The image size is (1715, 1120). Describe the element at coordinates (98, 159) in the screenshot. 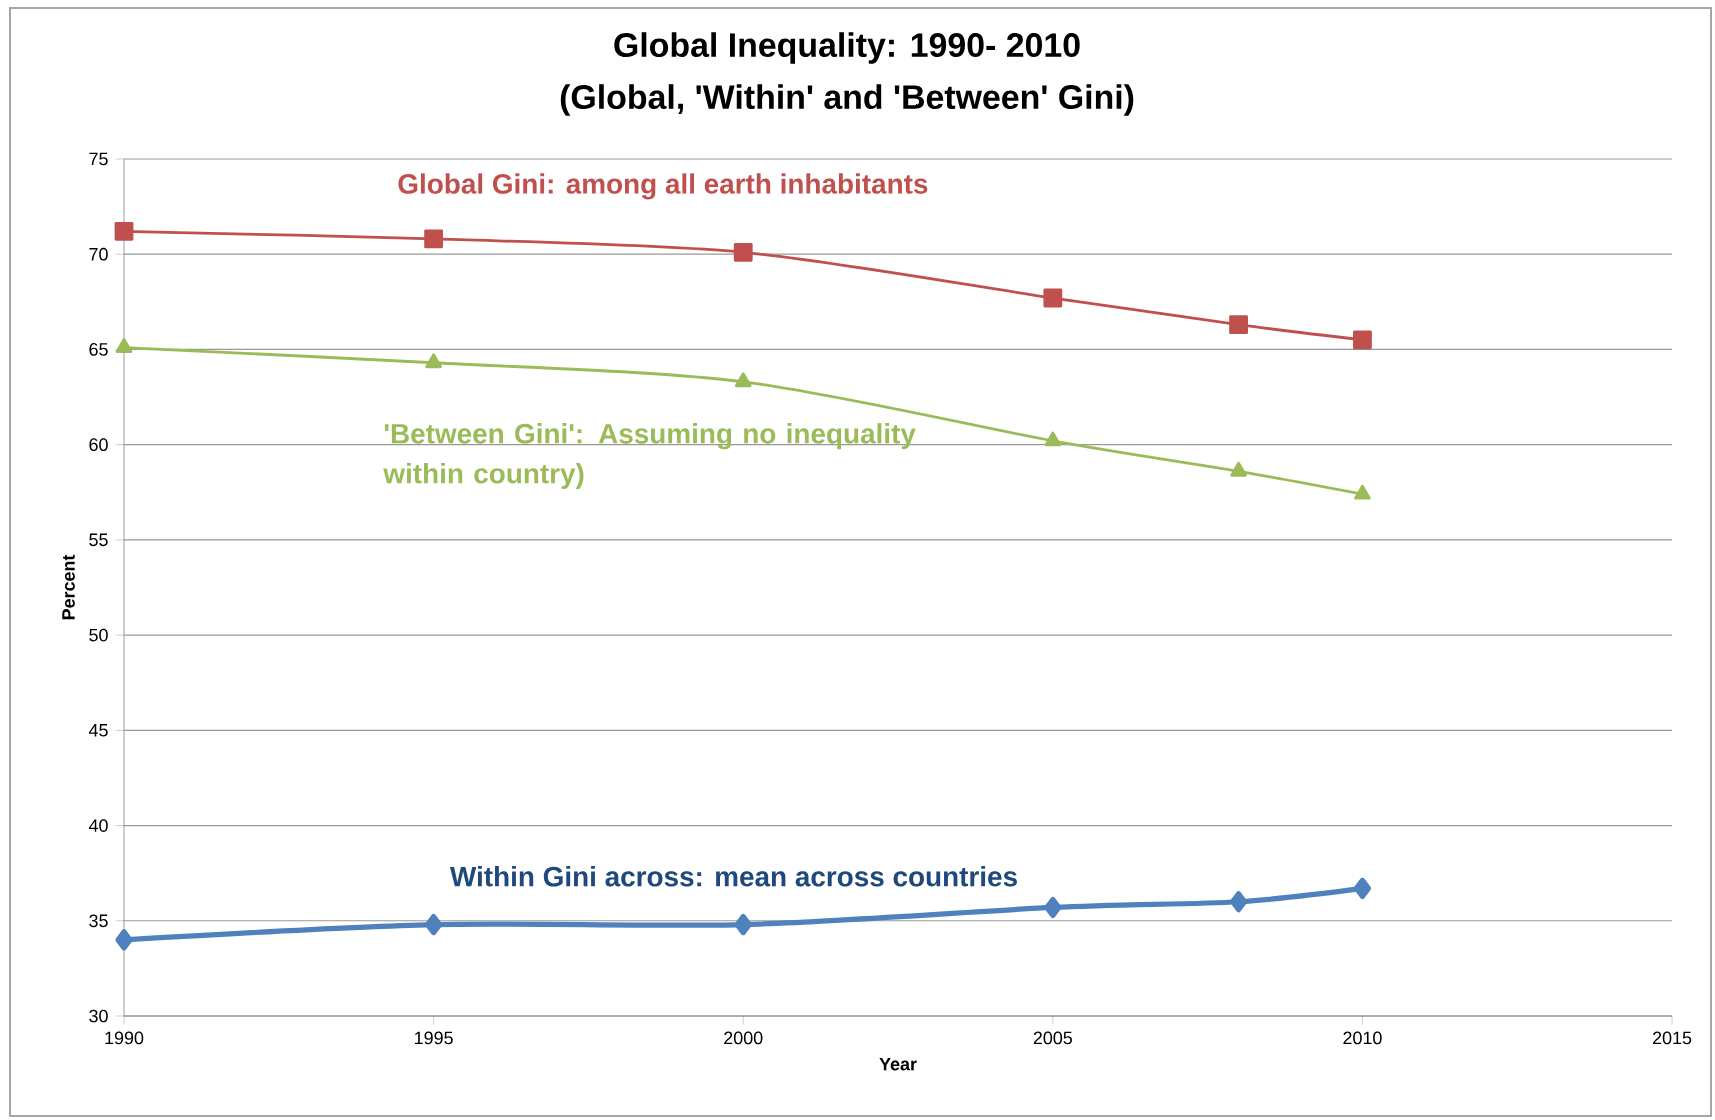

I see `y-tick-label: 75` at that location.